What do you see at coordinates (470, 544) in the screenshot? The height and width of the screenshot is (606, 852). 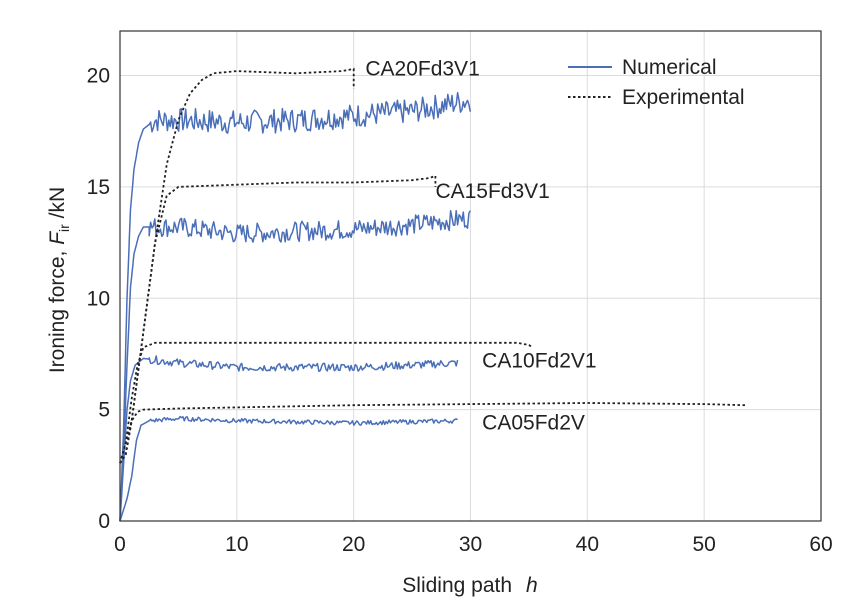 I see `x-tick-label: 30` at bounding box center [470, 544].